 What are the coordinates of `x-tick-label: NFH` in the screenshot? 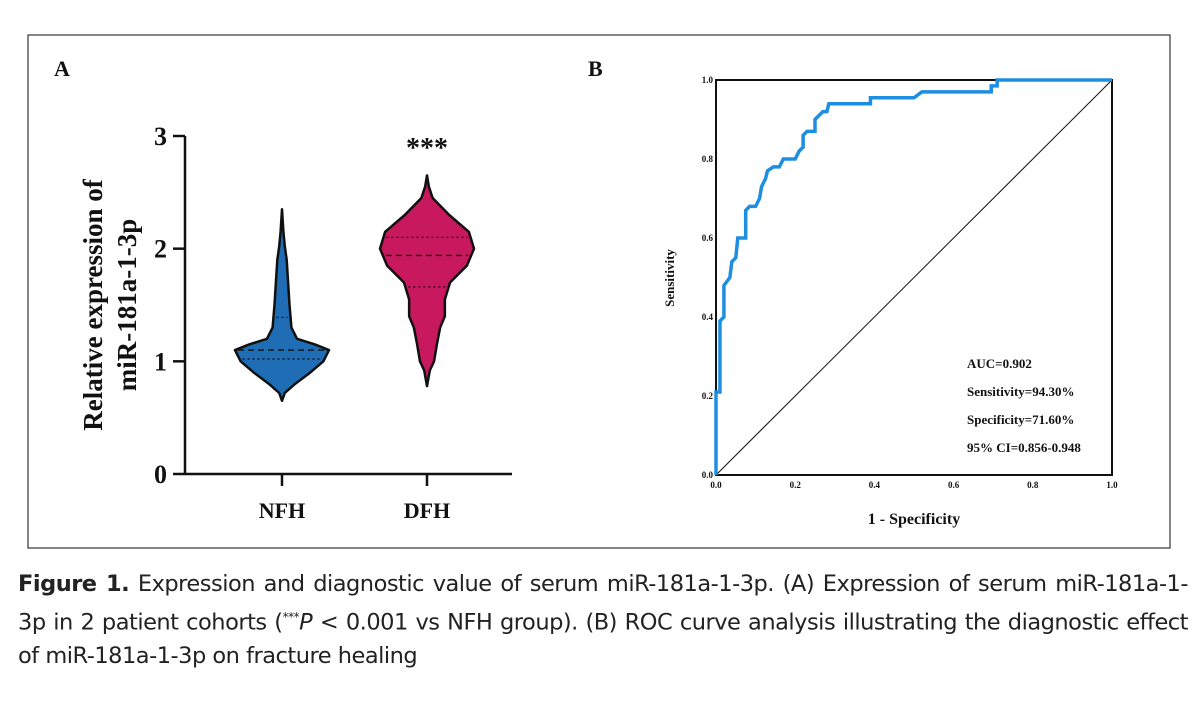 It's located at (282, 510).